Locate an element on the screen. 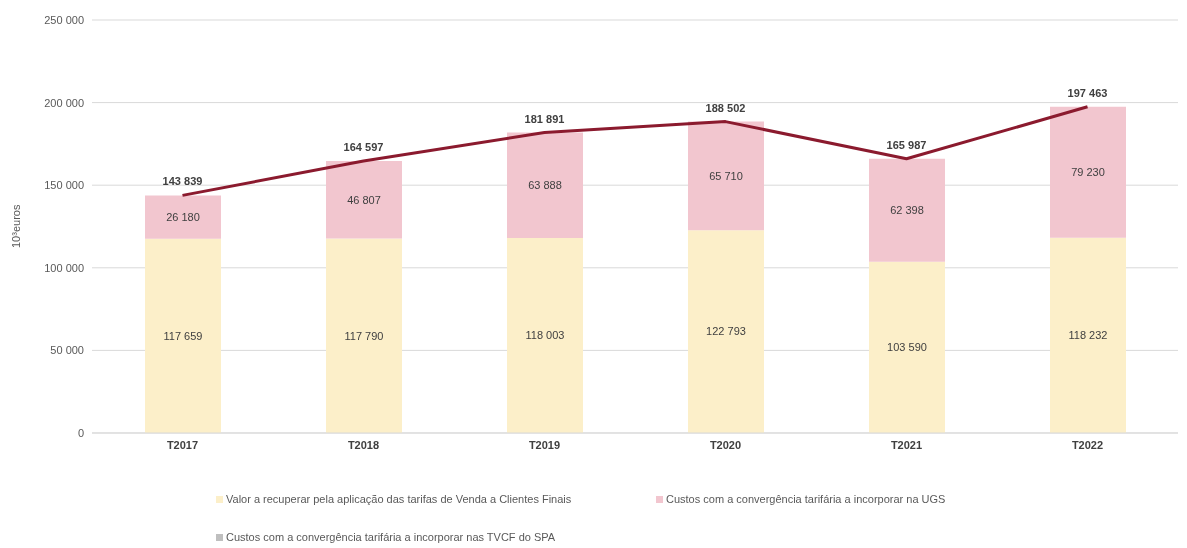  data-label: 122 793 is located at coordinates (726, 331).